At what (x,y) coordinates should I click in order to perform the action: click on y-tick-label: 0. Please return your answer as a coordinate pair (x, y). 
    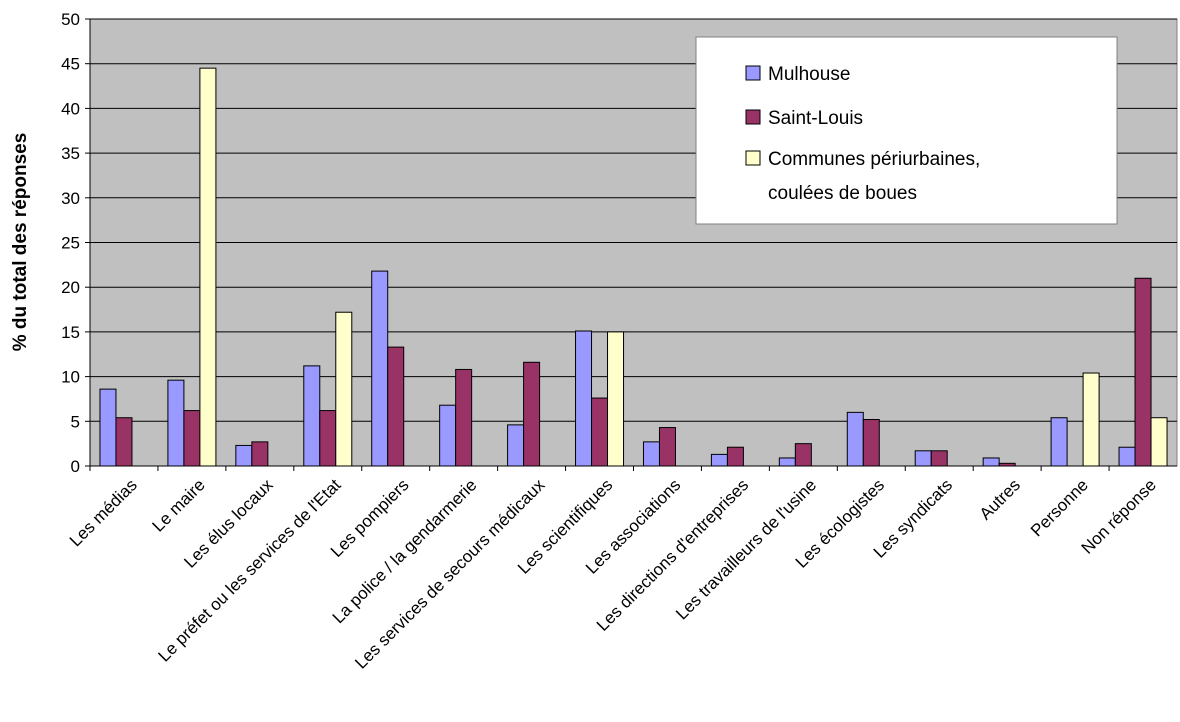
    Looking at the image, I should click on (75, 466).